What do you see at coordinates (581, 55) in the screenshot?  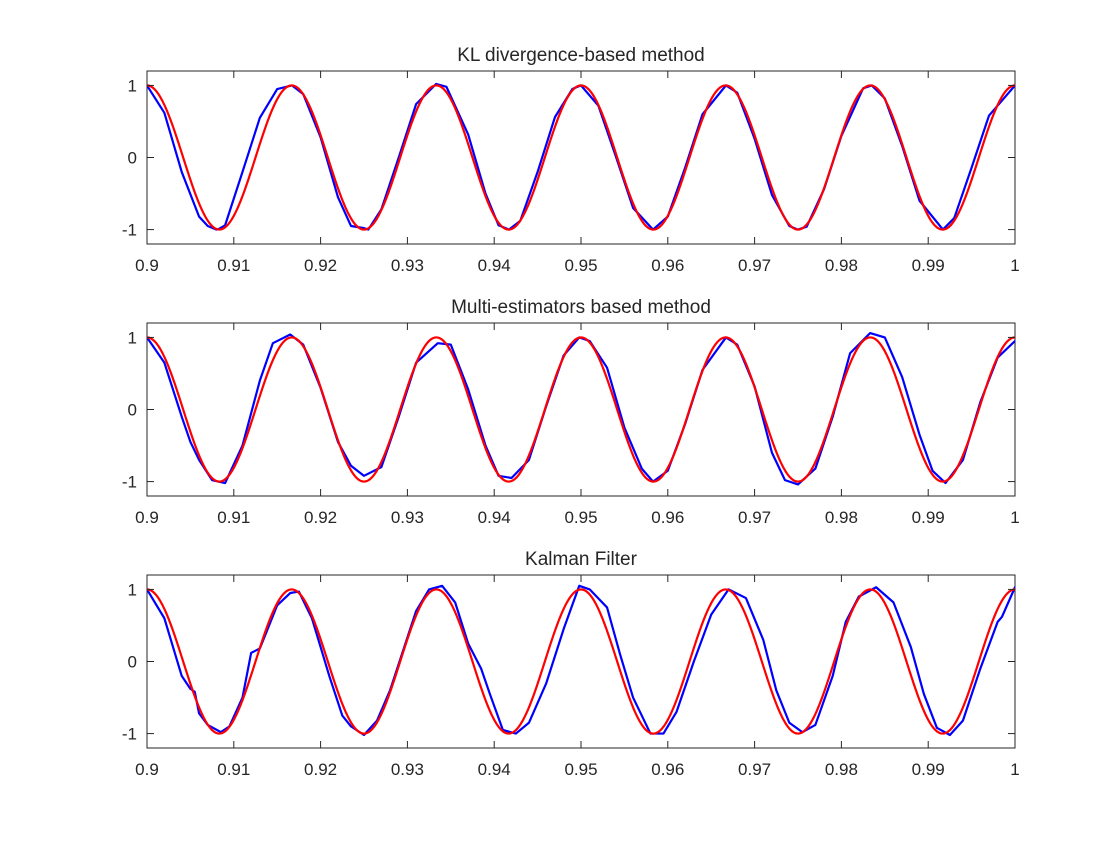 I see `subplot-title: KL divergence-based method` at bounding box center [581, 55].